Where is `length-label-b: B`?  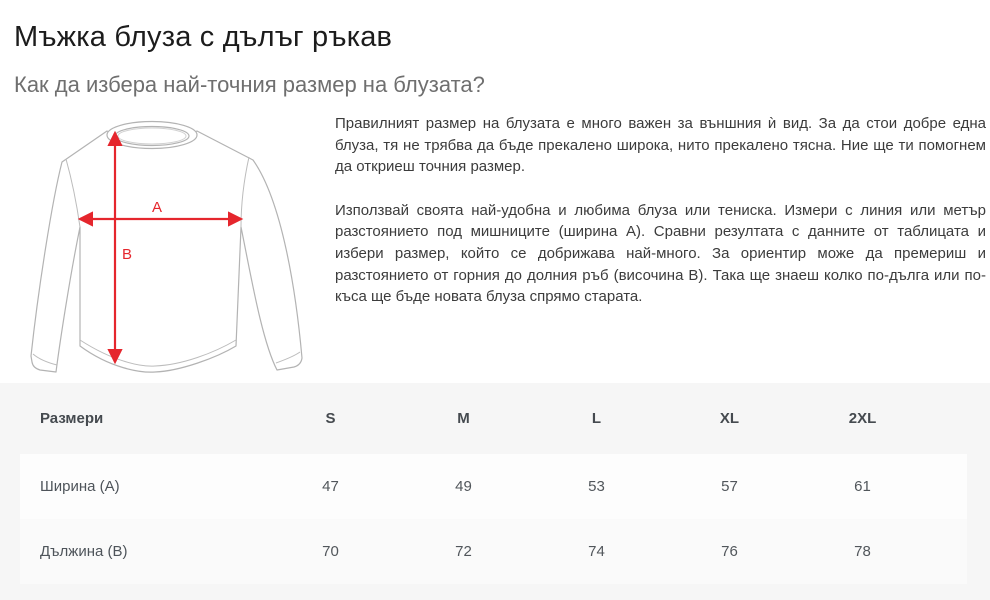
length-label-b: B is located at coordinates (127, 254).